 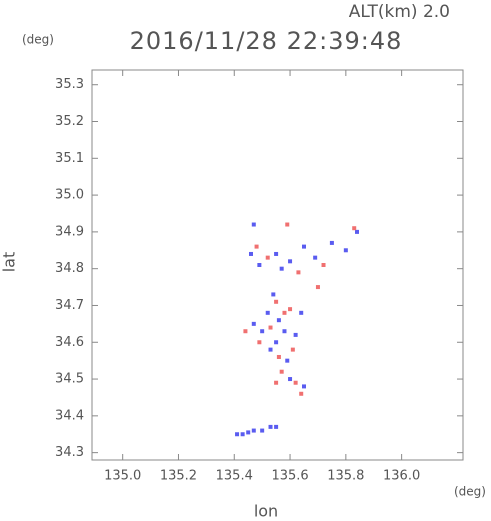 I want to click on x-tick-label: 135.2, so click(x=178, y=476).